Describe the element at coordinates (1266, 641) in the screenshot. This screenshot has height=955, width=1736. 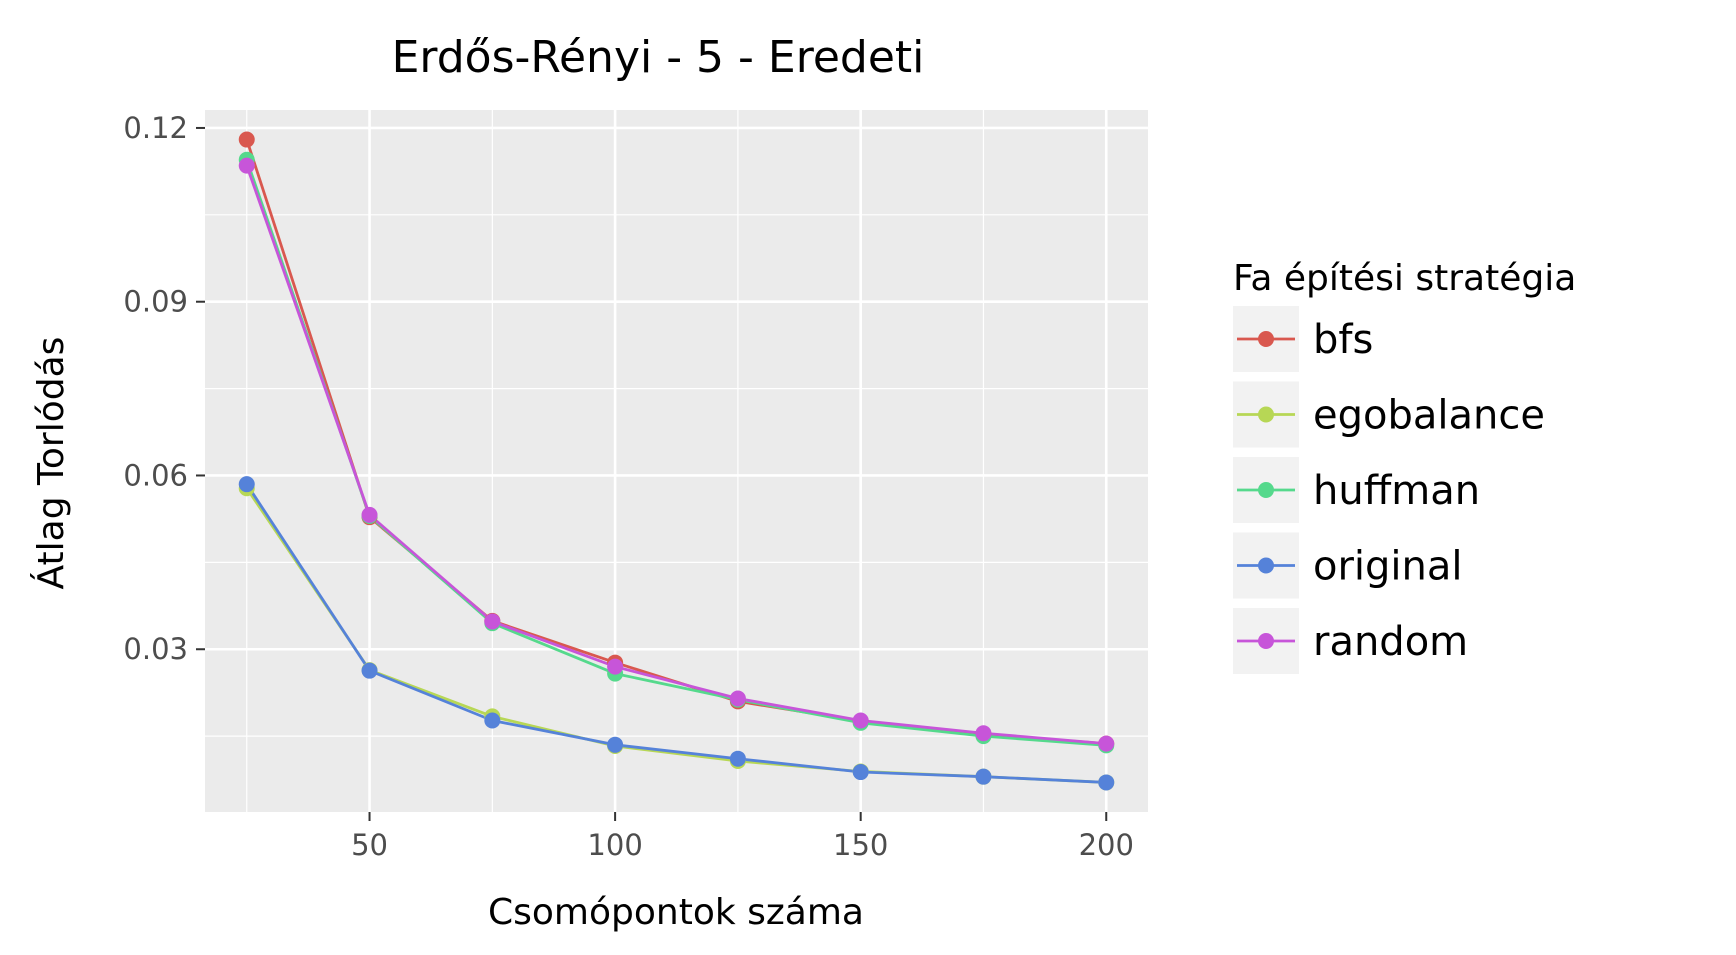
I see `legend-dot-random` at that location.